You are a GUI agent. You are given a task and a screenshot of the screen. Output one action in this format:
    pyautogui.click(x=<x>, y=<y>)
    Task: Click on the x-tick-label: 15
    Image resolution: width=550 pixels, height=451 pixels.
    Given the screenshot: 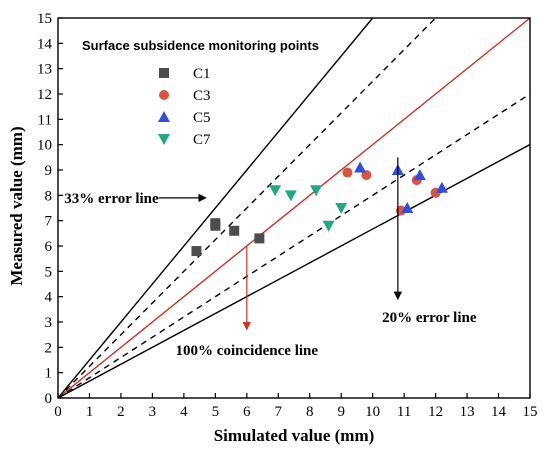 What is the action you would take?
    pyautogui.click(x=530, y=412)
    